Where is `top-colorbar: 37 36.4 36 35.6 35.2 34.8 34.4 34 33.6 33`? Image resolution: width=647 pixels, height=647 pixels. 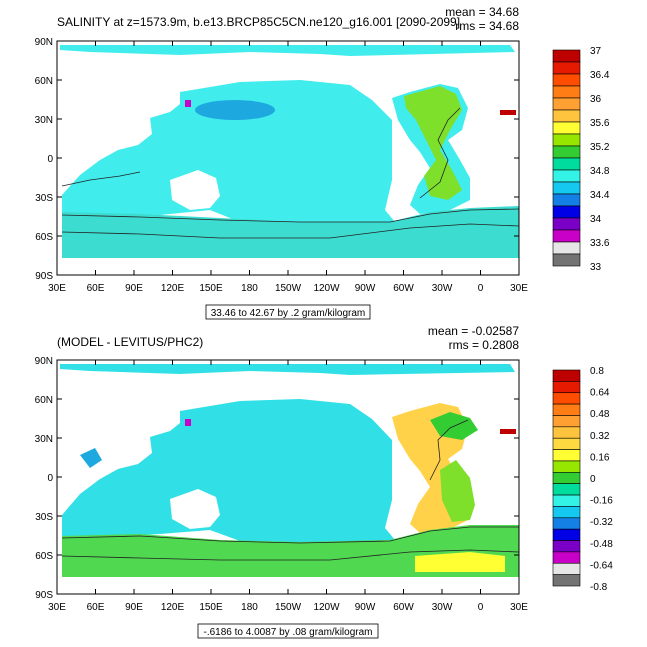 top-colorbar: 37 36.4 36 35.6 35.2 34.8 34.4 34 33.6 33 is located at coordinates (581, 159).